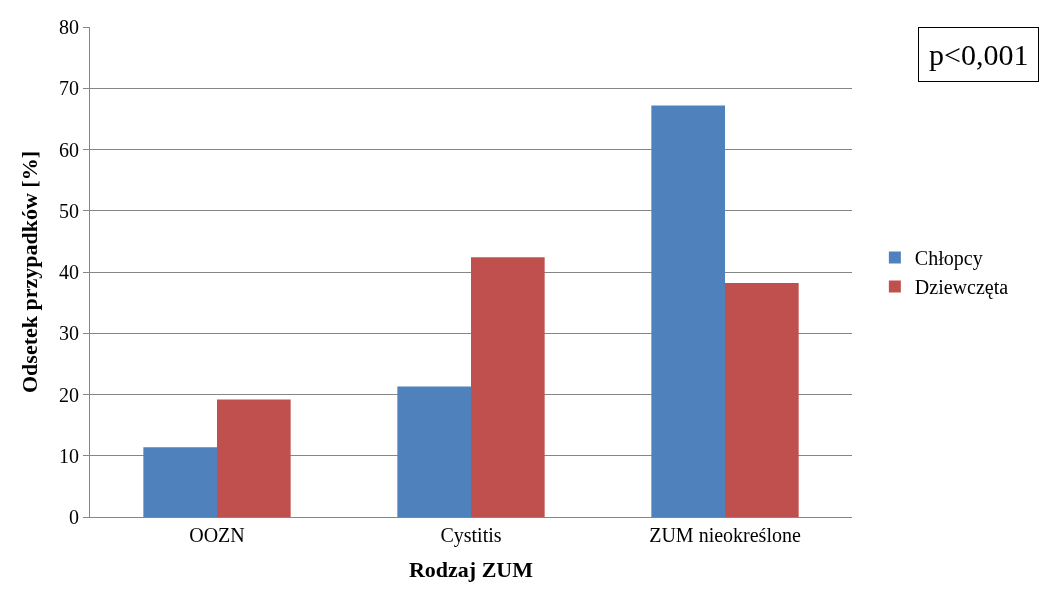 Image resolution: width=1057 pixels, height=602 pixels. I want to click on x-axis-title: Rodzaj ZUM, so click(471, 569).